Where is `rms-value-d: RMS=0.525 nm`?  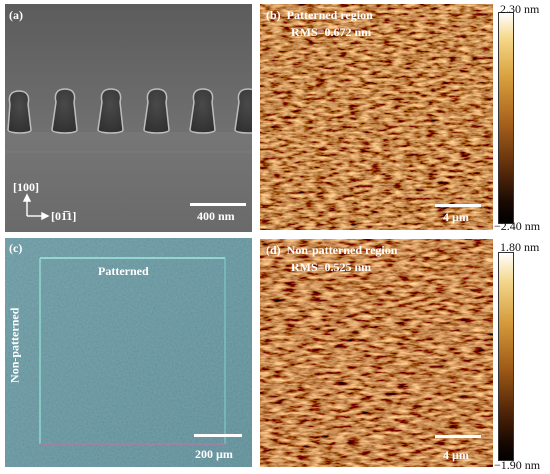
rms-value-d: RMS=0.525 nm is located at coordinates (331, 267).